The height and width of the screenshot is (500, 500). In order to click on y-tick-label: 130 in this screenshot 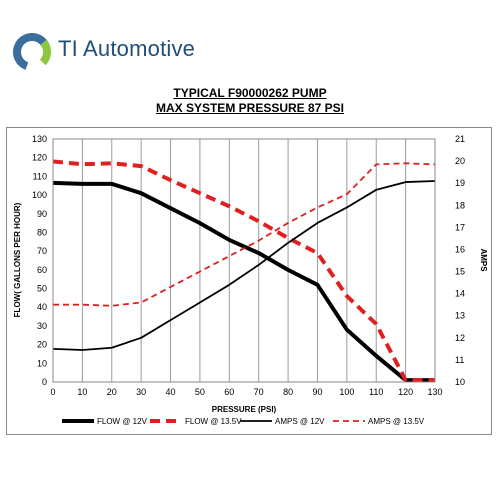, I will do `click(39, 139)`.